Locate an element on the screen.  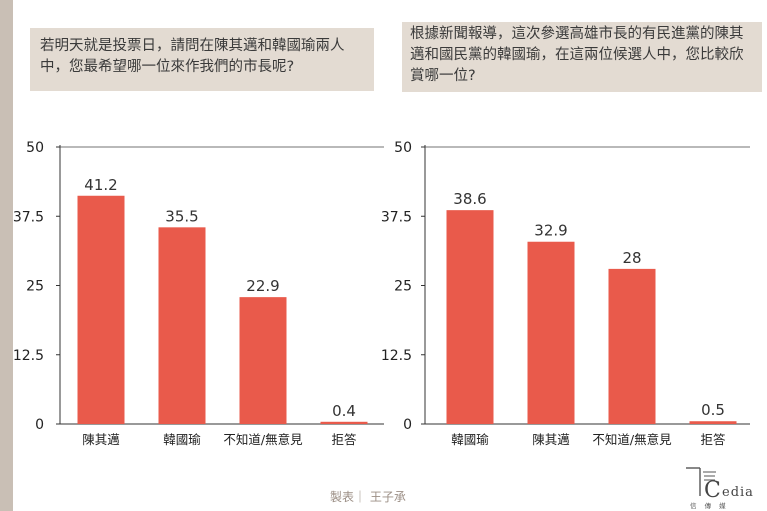
bar-value-label: 0.5 is located at coordinates (713, 410).